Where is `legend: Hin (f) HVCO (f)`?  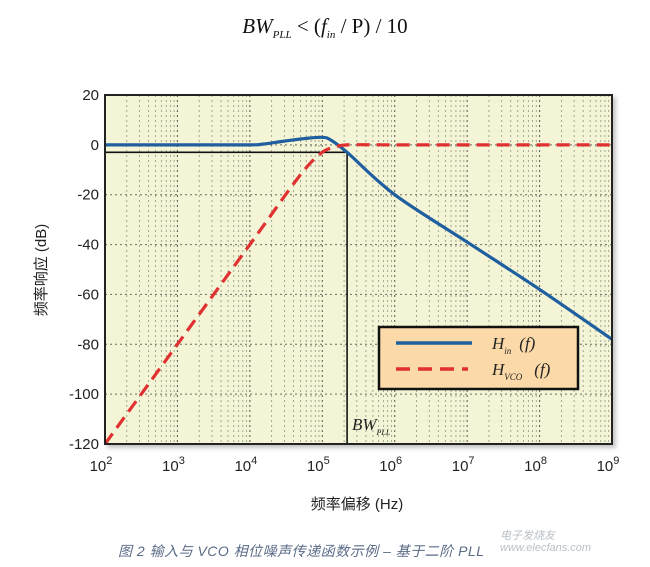 legend: Hin (f) HVCO (f) is located at coordinates (478, 358).